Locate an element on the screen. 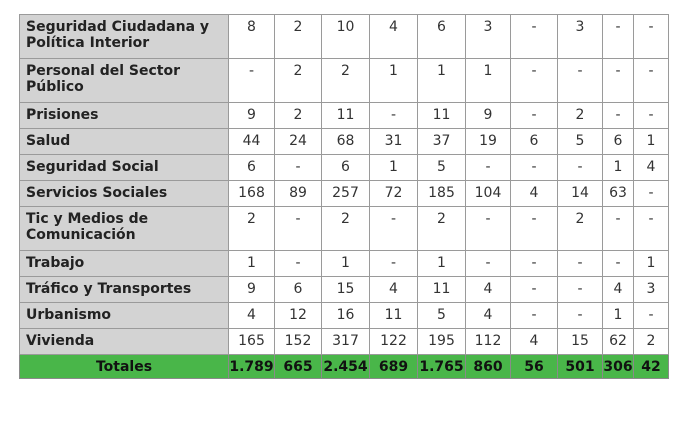 This screenshot has width=693, height=424. table-cell: 63 is located at coordinates (618, 193).